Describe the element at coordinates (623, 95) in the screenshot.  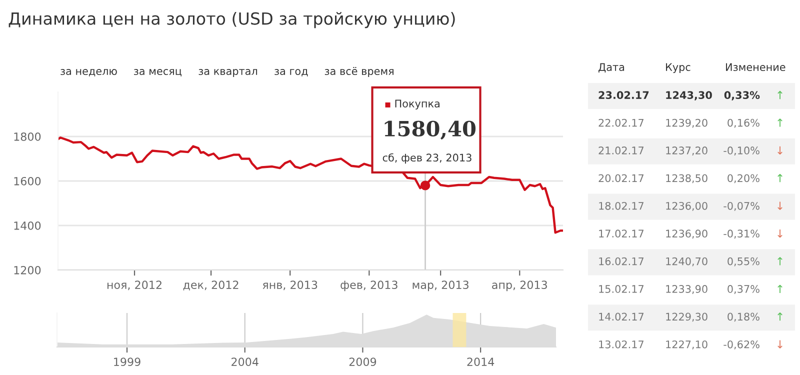
I see `text: 23.02.17` at that location.